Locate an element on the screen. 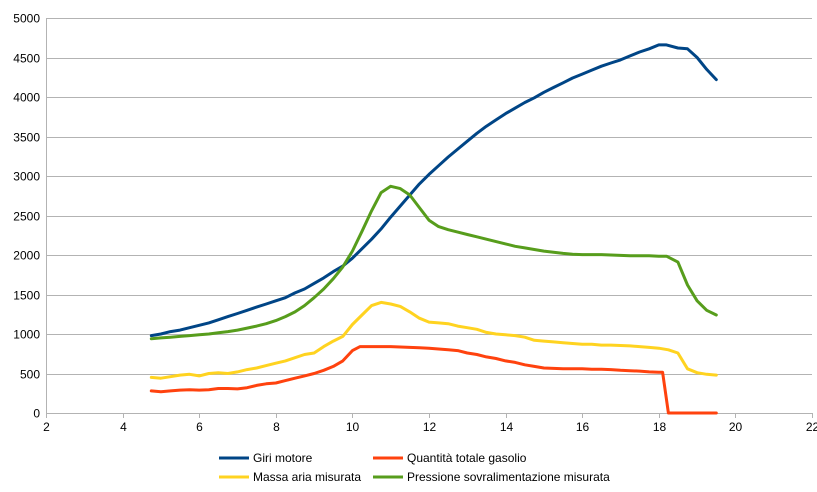  x-axis-ticks: 2 4 6 8 10 12 14 16 18 20 22 is located at coordinates (430, 423).